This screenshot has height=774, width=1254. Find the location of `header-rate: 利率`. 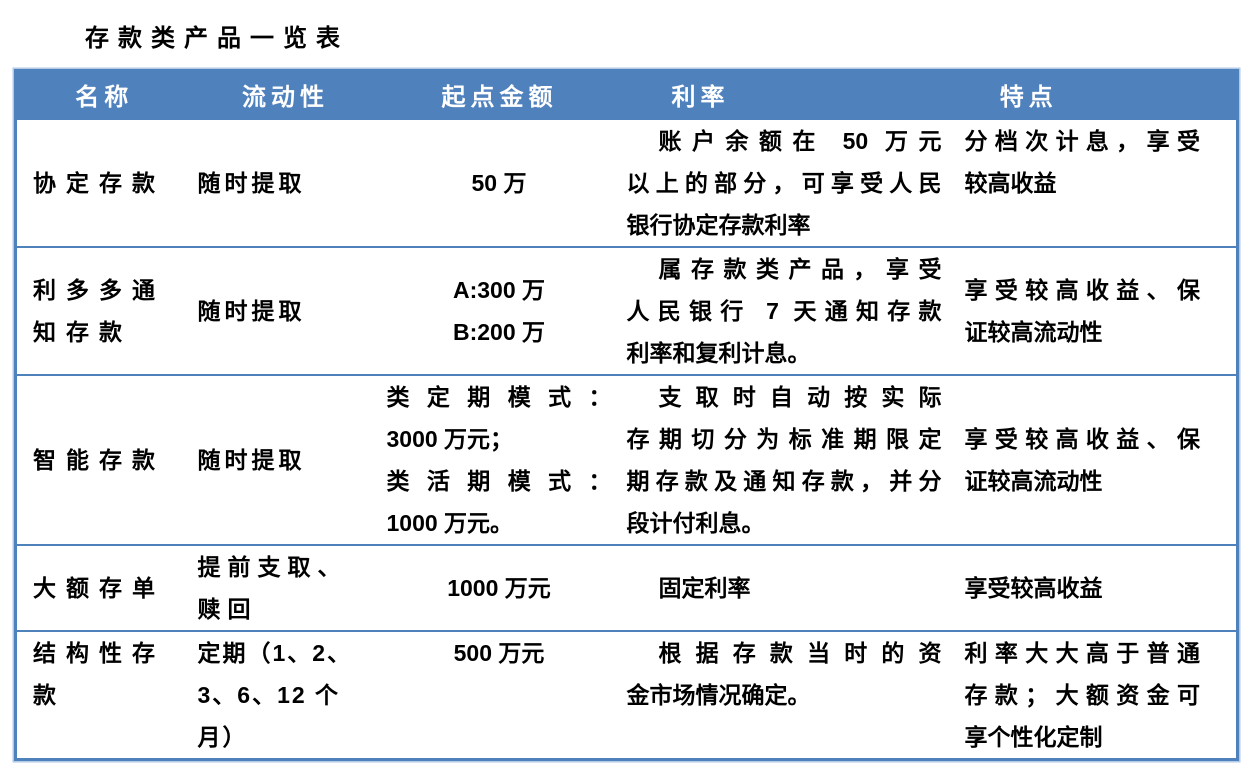

header-rate: 利率 is located at coordinates (785, 94).